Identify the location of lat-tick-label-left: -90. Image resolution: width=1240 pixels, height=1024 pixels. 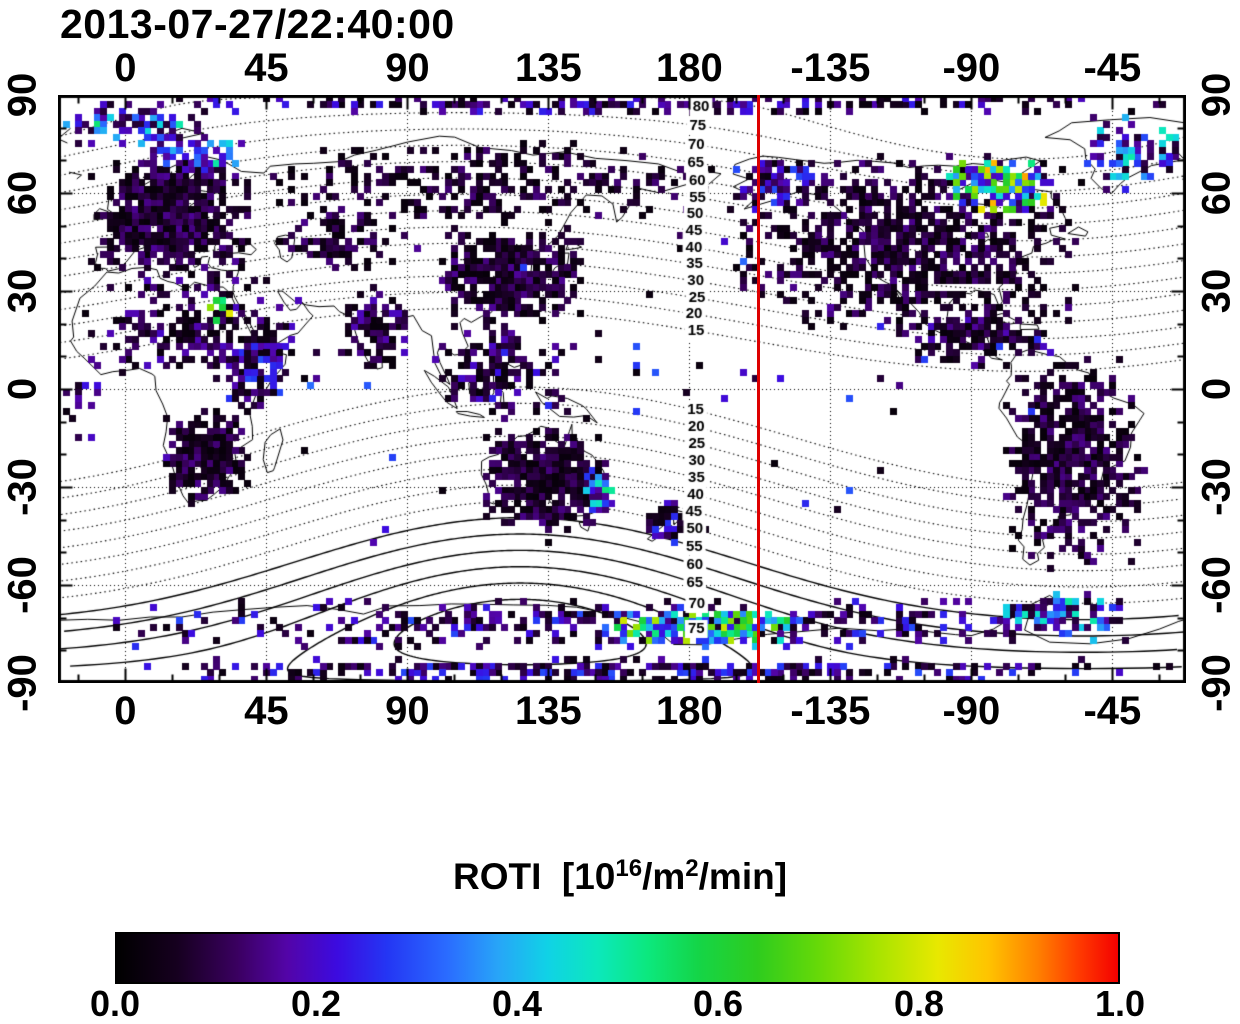
(22, 683).